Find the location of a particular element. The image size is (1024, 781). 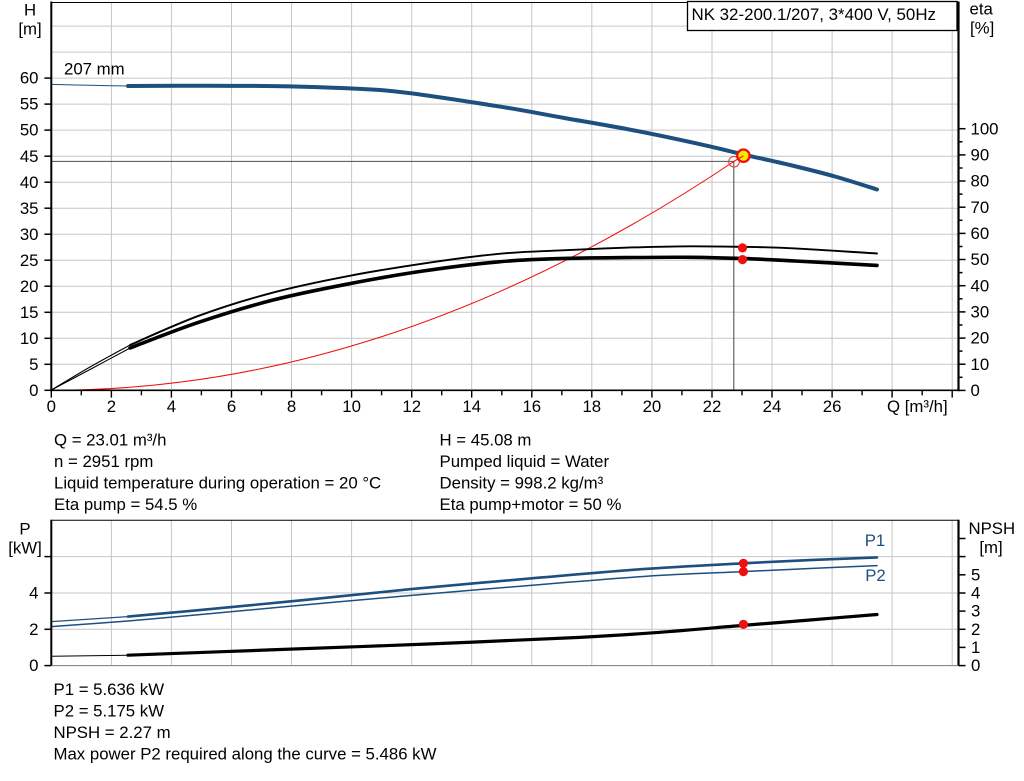

svg-text: 15 is located at coordinates (29, 312).